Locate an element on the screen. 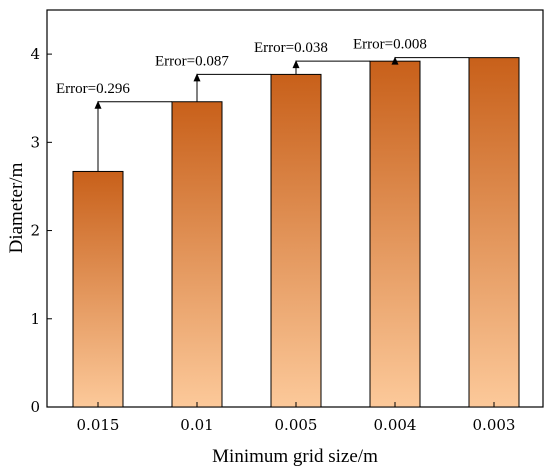 This screenshot has width=550, height=471. x-tick-label: 0.01 is located at coordinates (196, 425).